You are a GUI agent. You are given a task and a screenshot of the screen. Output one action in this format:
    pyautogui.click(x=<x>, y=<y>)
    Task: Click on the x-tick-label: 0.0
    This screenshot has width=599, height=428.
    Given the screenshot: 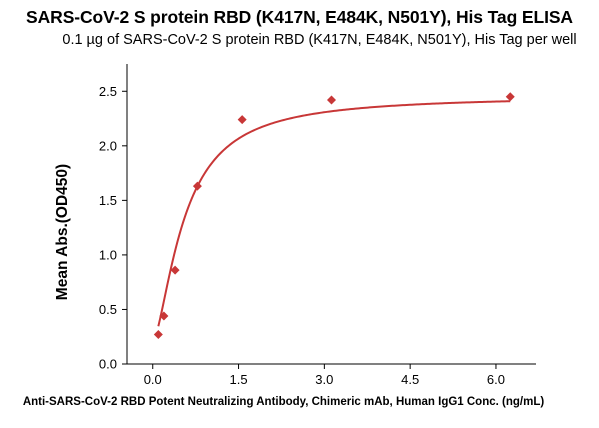 What is the action you would take?
    pyautogui.click(x=153, y=379)
    